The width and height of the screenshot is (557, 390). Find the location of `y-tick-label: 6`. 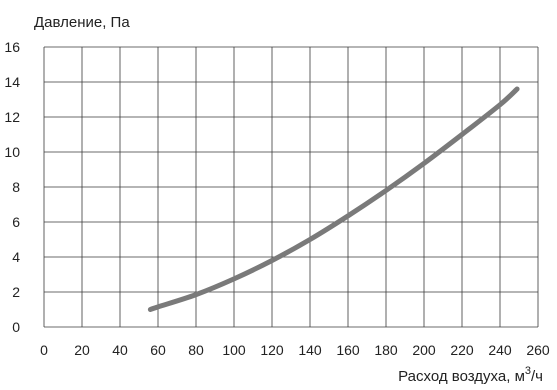

y-tick-label: 6 is located at coordinates (16, 222).